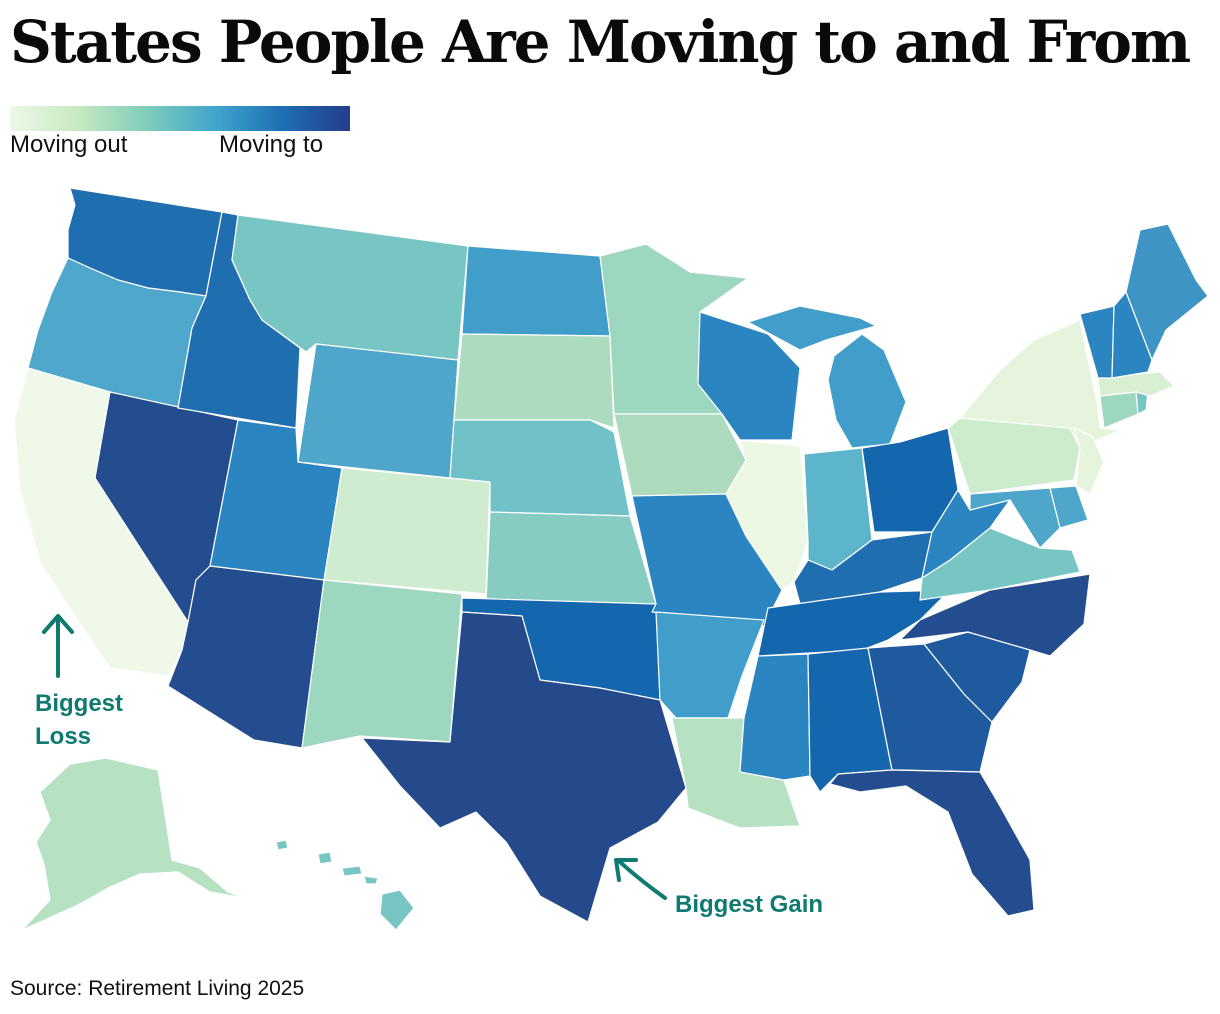  I want to click on biggest-loss-arrow, so click(58, 646).